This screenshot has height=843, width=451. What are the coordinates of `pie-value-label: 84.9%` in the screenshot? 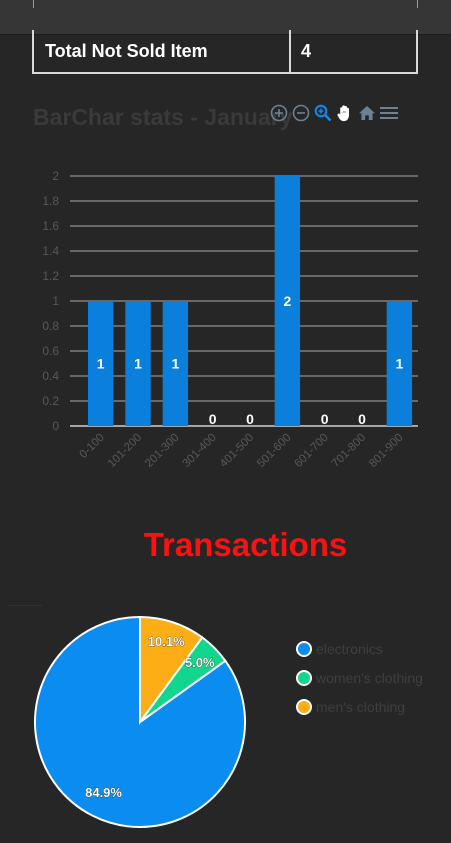 It's located at (103, 792).